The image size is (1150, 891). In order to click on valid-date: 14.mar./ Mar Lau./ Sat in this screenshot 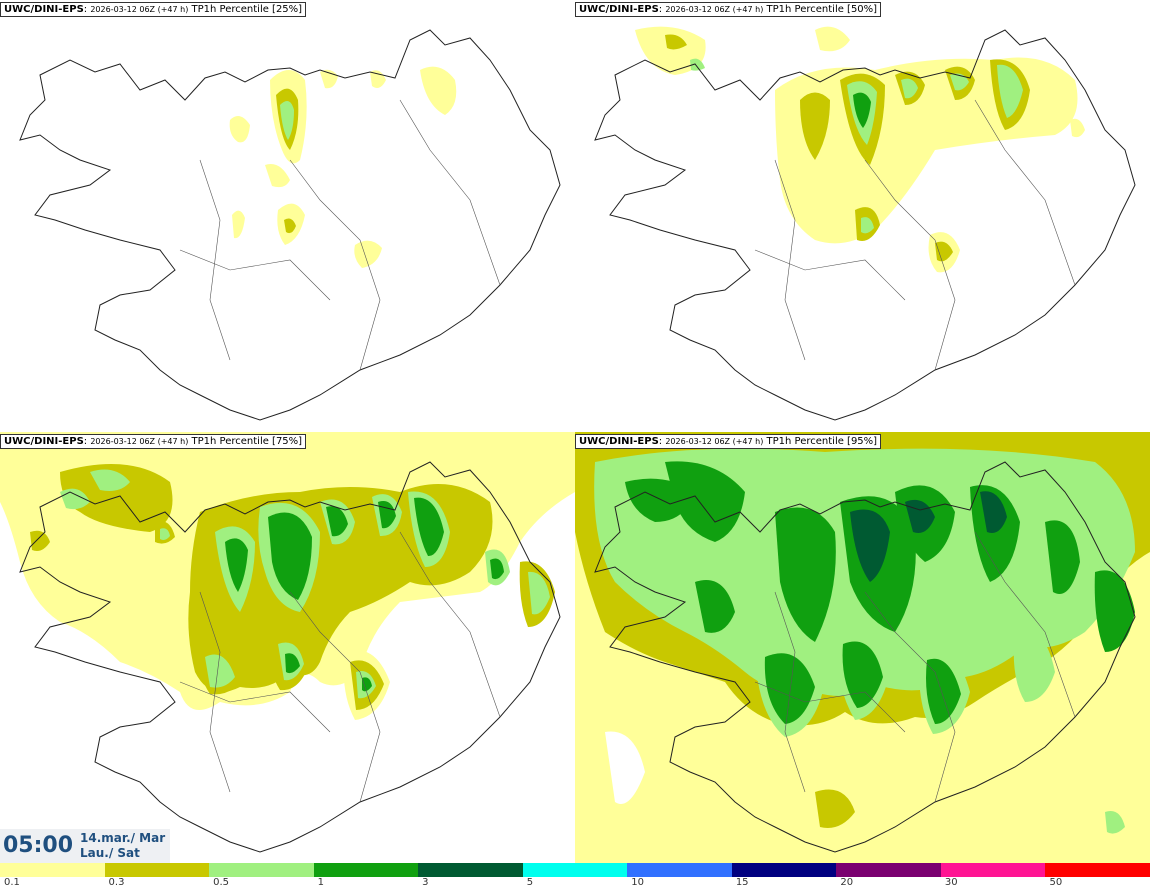, I will do `click(122, 846)`.